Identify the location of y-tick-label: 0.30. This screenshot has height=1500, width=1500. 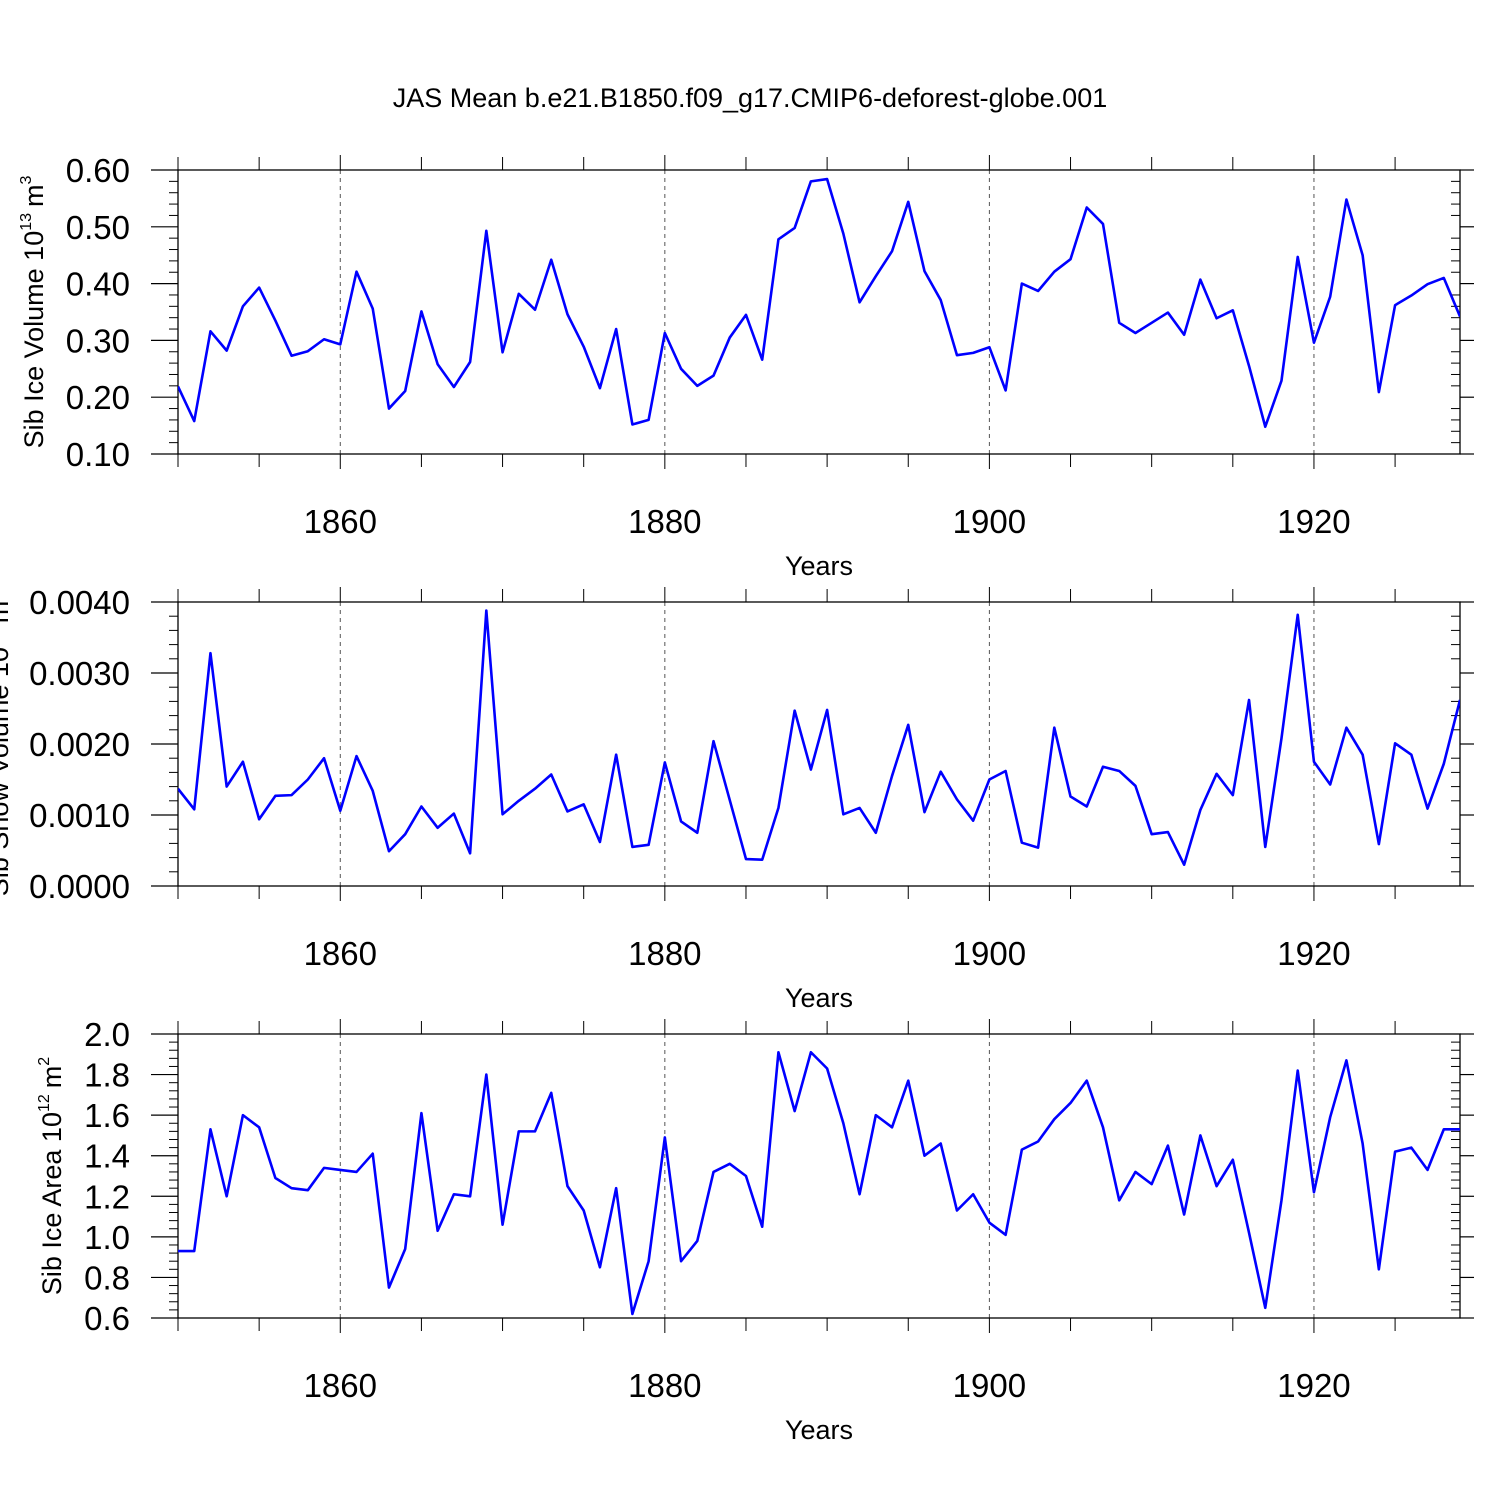
(98, 340).